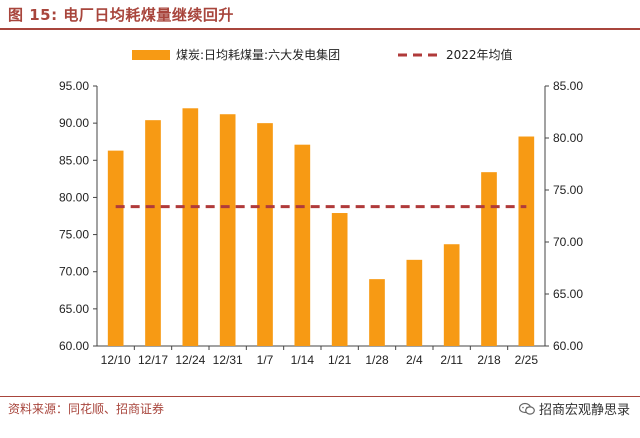 The image size is (640, 438). Describe the element at coordinates (74, 272) in the screenshot. I see `y-left-tick-label: 70.00` at that location.